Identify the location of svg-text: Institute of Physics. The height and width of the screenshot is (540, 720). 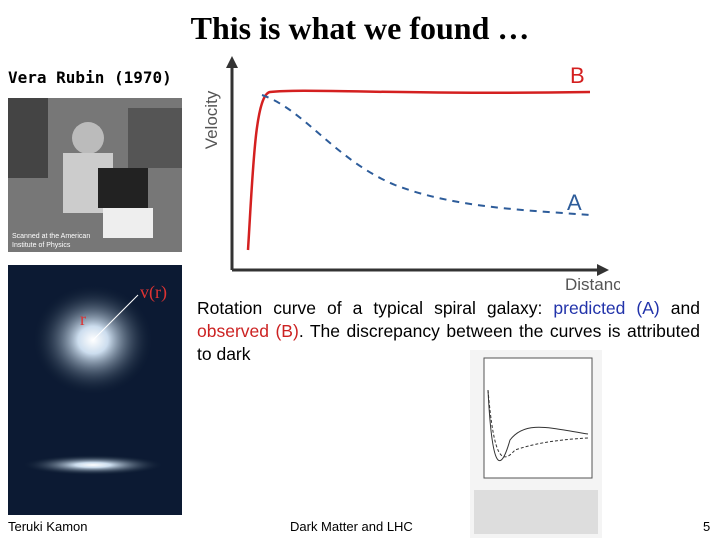
(41, 245).